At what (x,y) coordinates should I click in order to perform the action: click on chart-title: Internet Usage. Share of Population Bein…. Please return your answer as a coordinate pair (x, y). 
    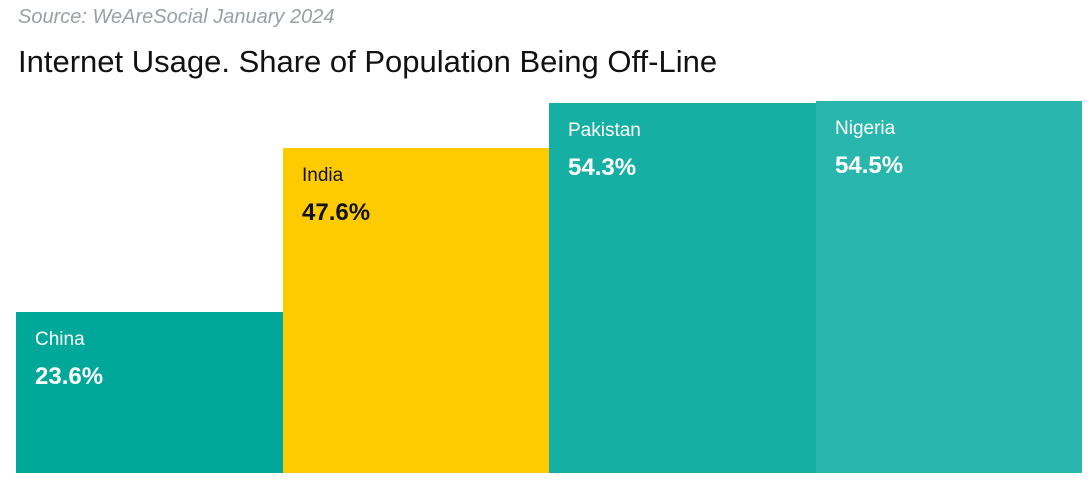
    Looking at the image, I should click on (368, 61).